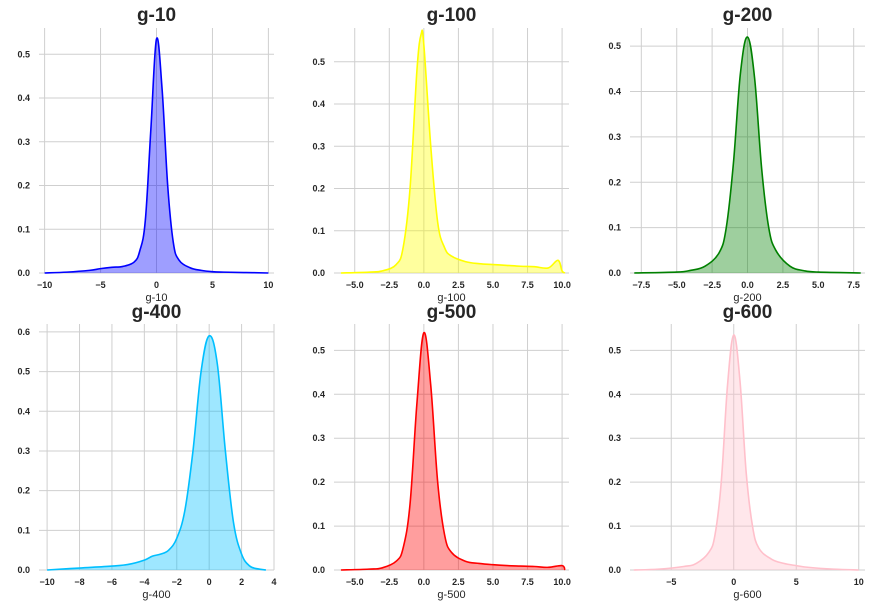  What do you see at coordinates (268, 285) in the screenshot?
I see `x-tick-label: 10` at bounding box center [268, 285].